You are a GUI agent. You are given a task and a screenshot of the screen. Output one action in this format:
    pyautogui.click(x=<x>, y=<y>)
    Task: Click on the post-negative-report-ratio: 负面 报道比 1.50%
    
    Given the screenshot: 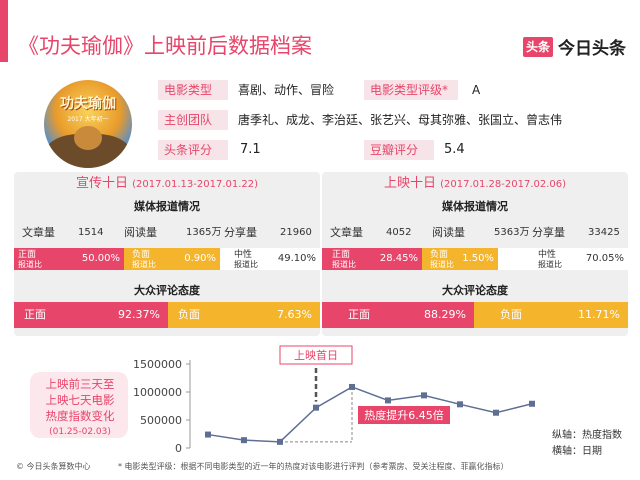 What is the action you would take?
    pyautogui.click(x=460, y=259)
    